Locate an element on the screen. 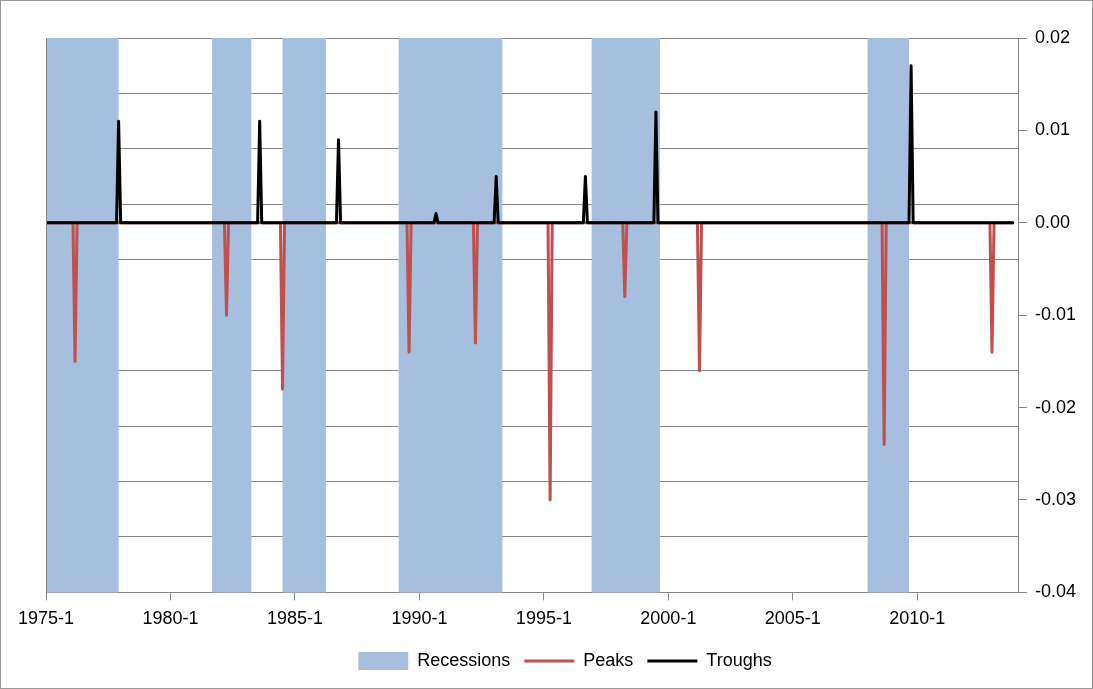  x-tick-label: 2010-1 is located at coordinates (917, 618).